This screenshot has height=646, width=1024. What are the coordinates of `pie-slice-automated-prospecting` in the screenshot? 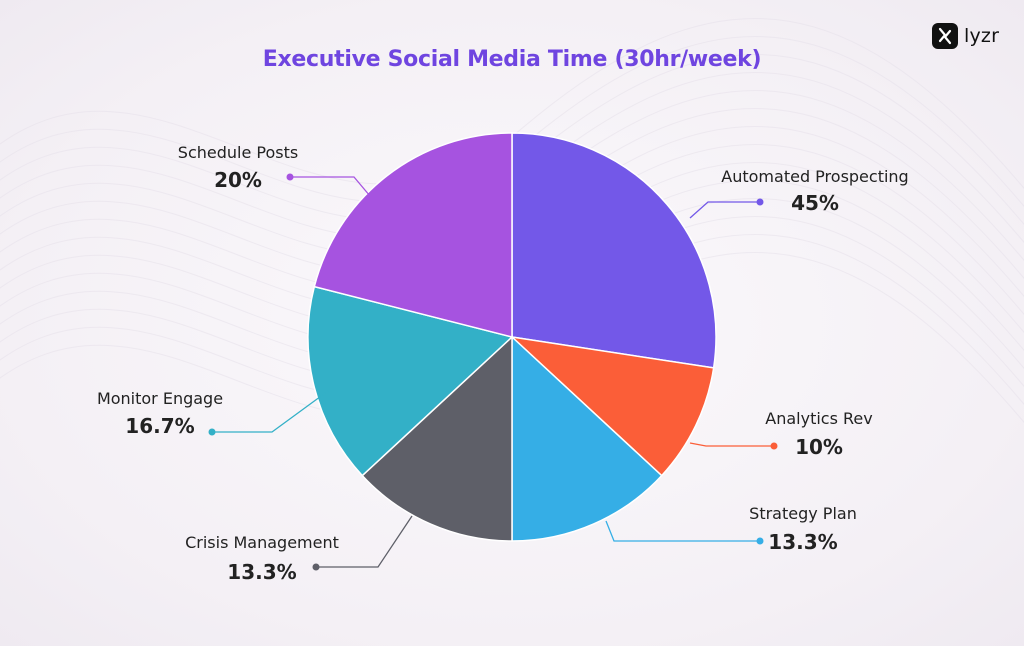 It's located at (614, 250).